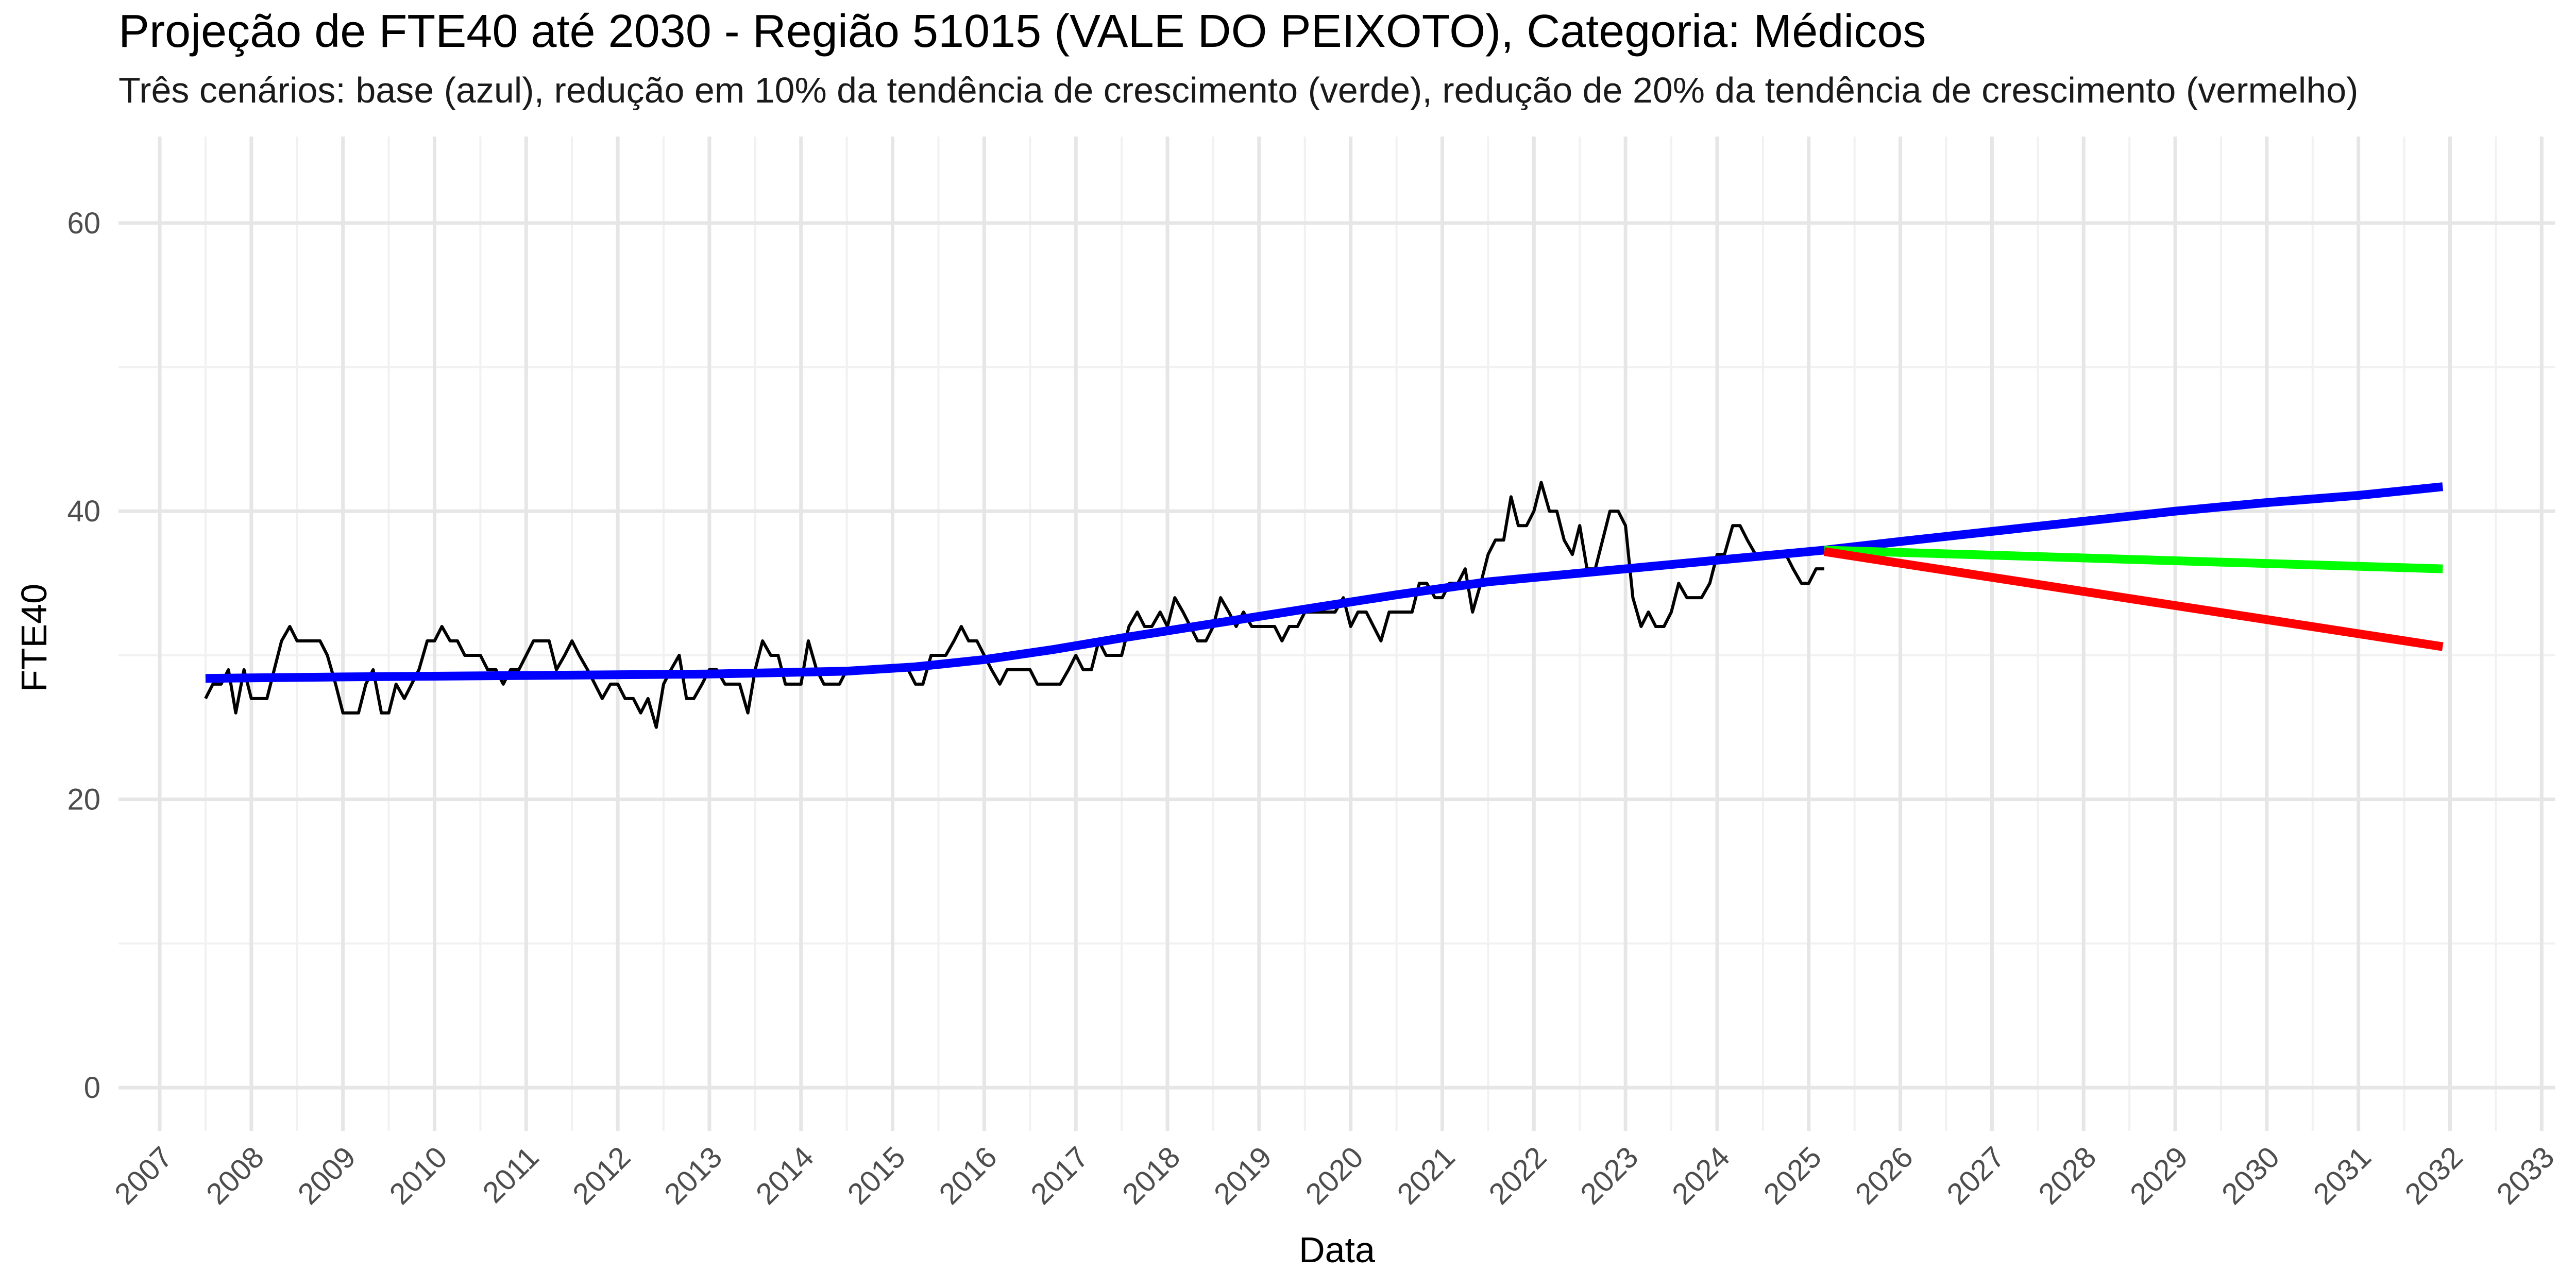 The width and height of the screenshot is (2576, 1288). Describe the element at coordinates (418, 1176) in the screenshot. I see `x-tick-label: 2010` at that location.